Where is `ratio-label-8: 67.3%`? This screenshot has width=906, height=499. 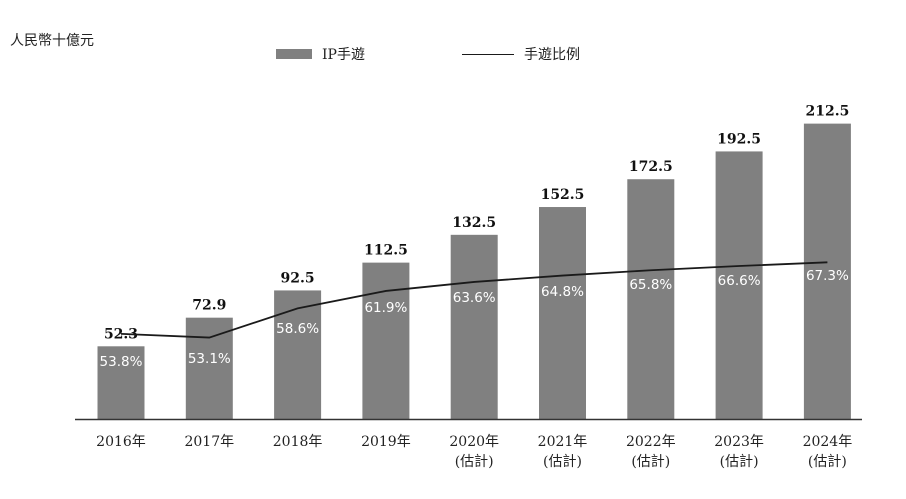
ratio-label-8: 67.3% is located at coordinates (827, 276).